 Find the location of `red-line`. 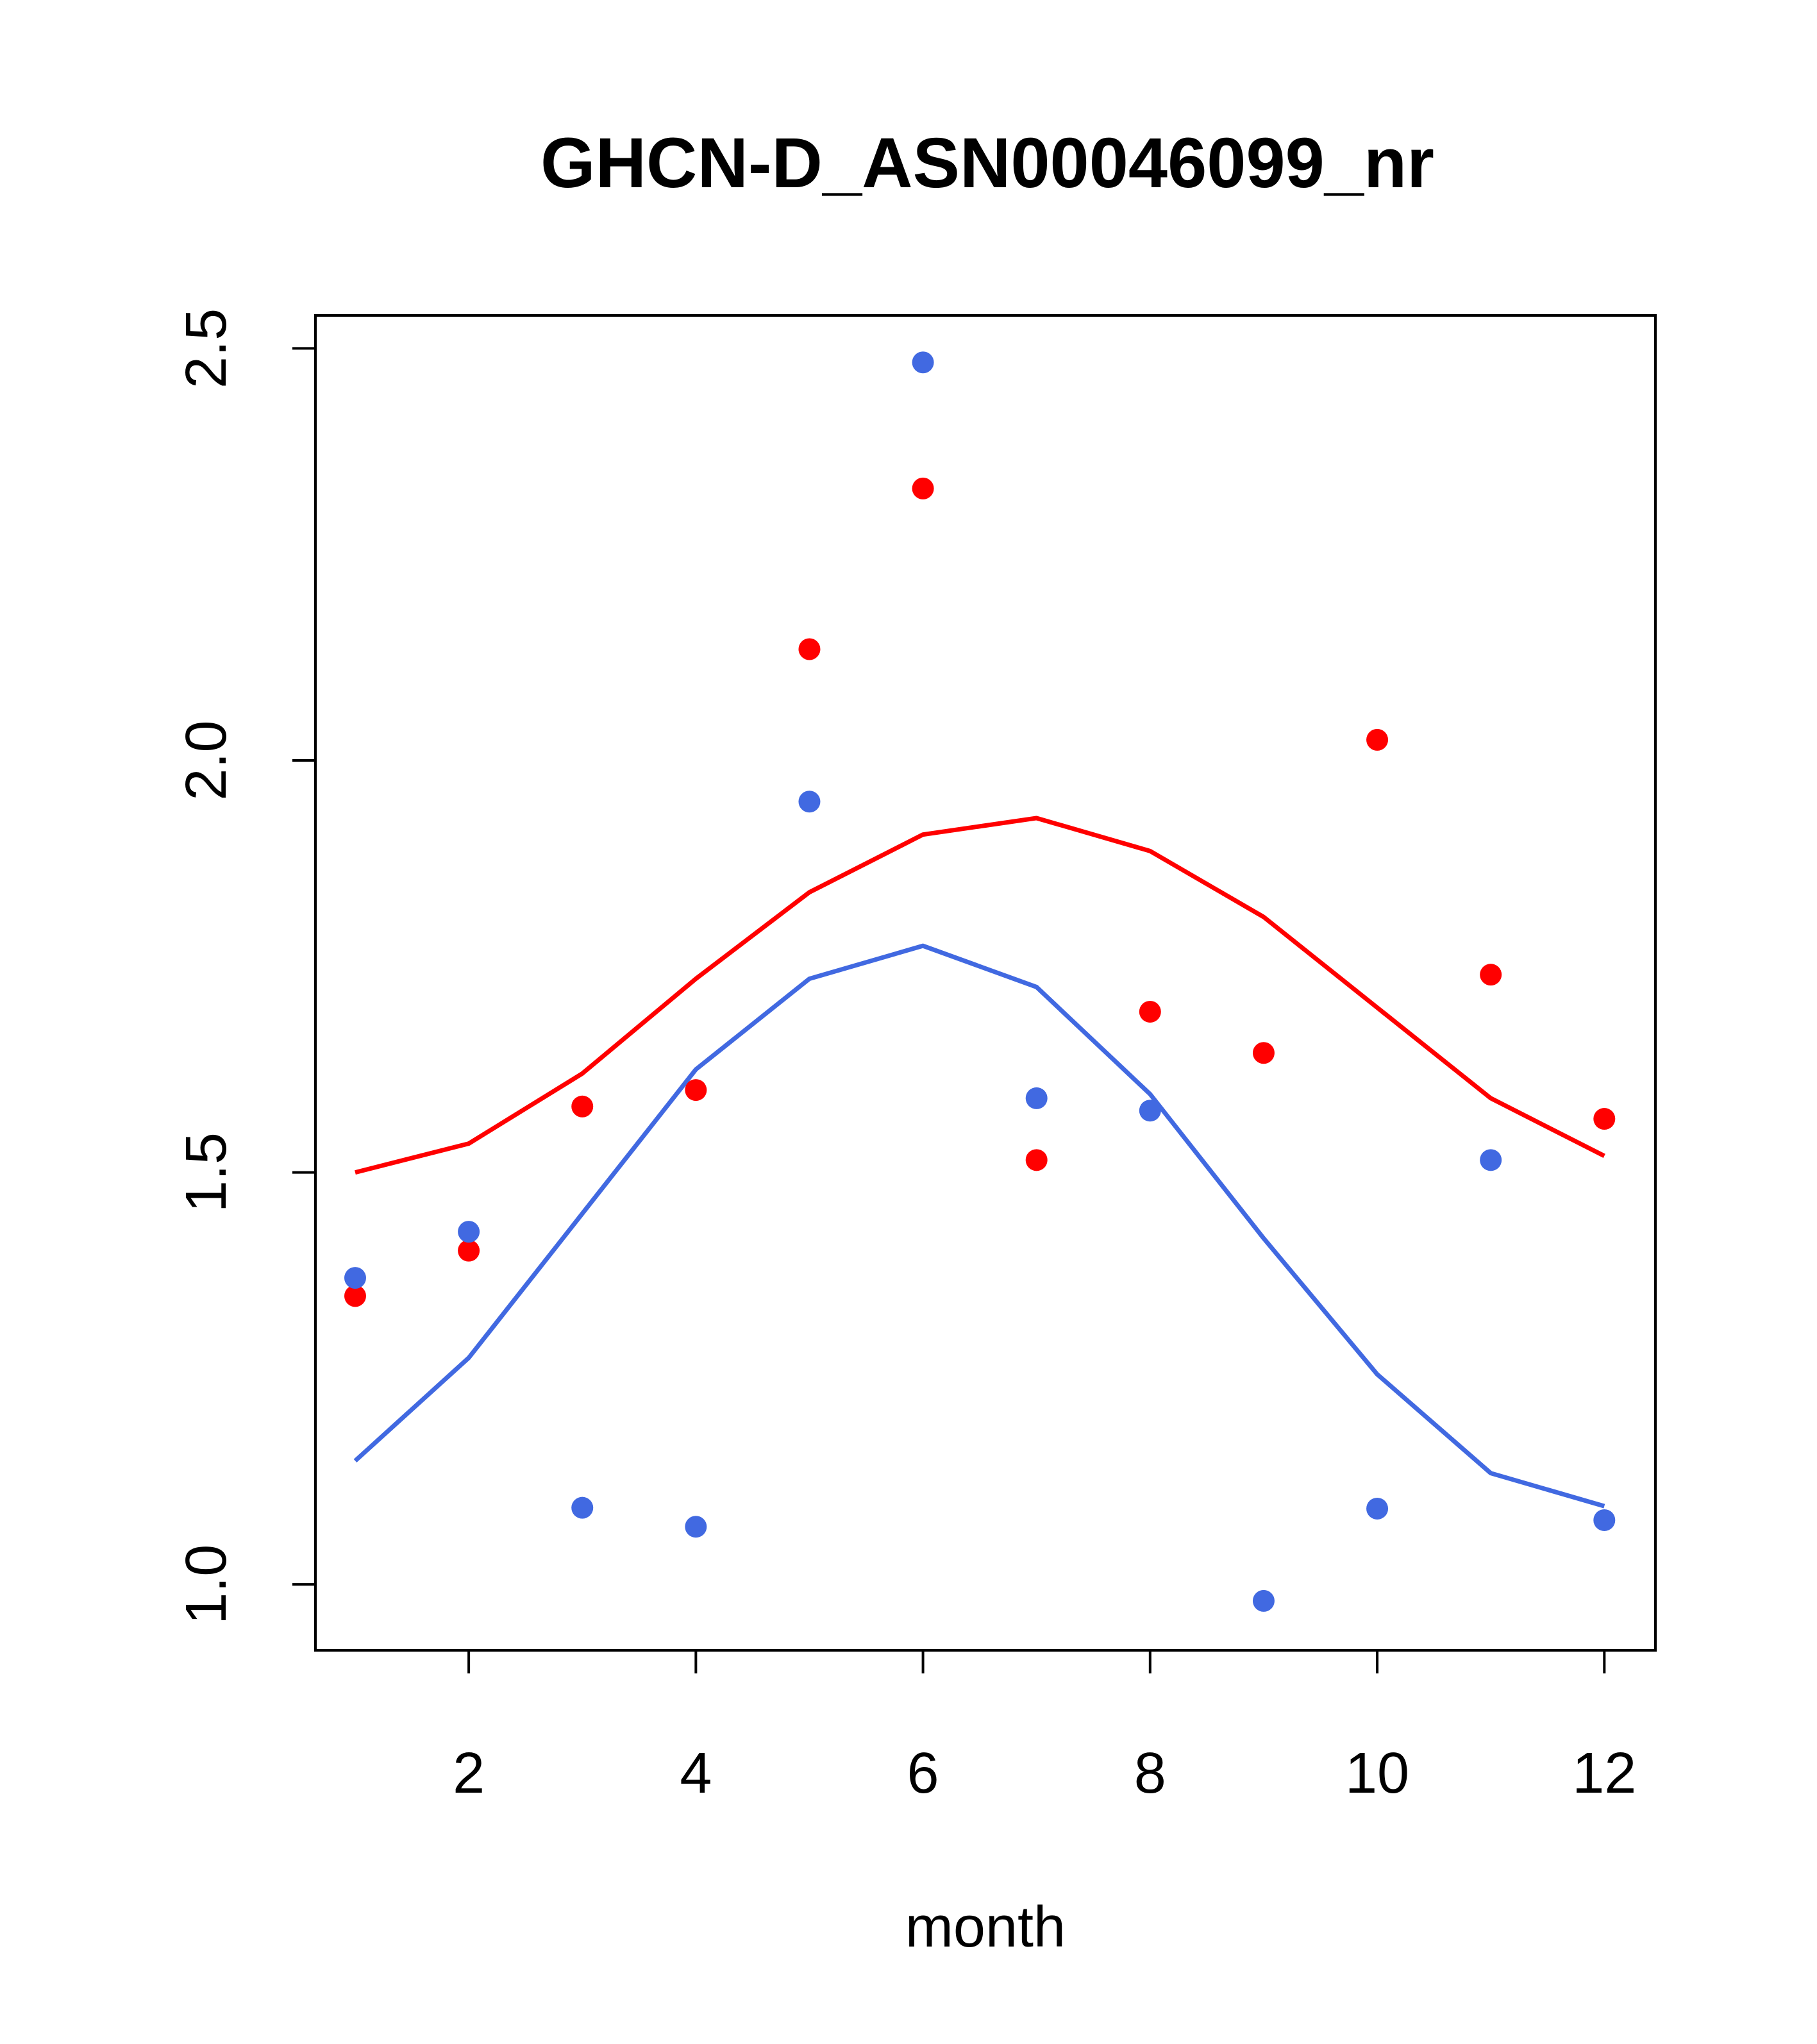

red-line is located at coordinates (980, 995).